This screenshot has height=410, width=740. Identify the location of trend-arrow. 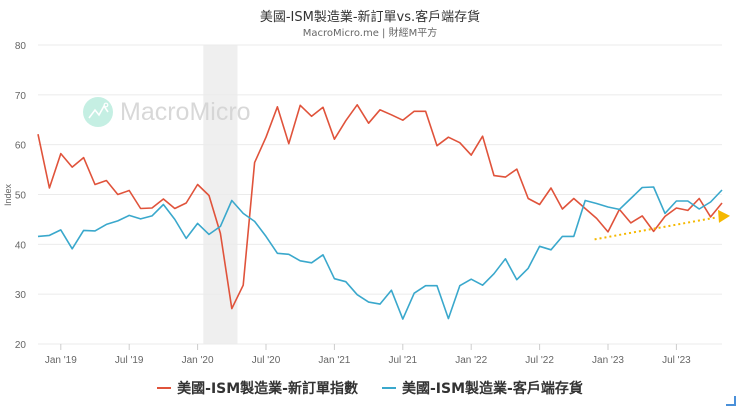
(662, 225).